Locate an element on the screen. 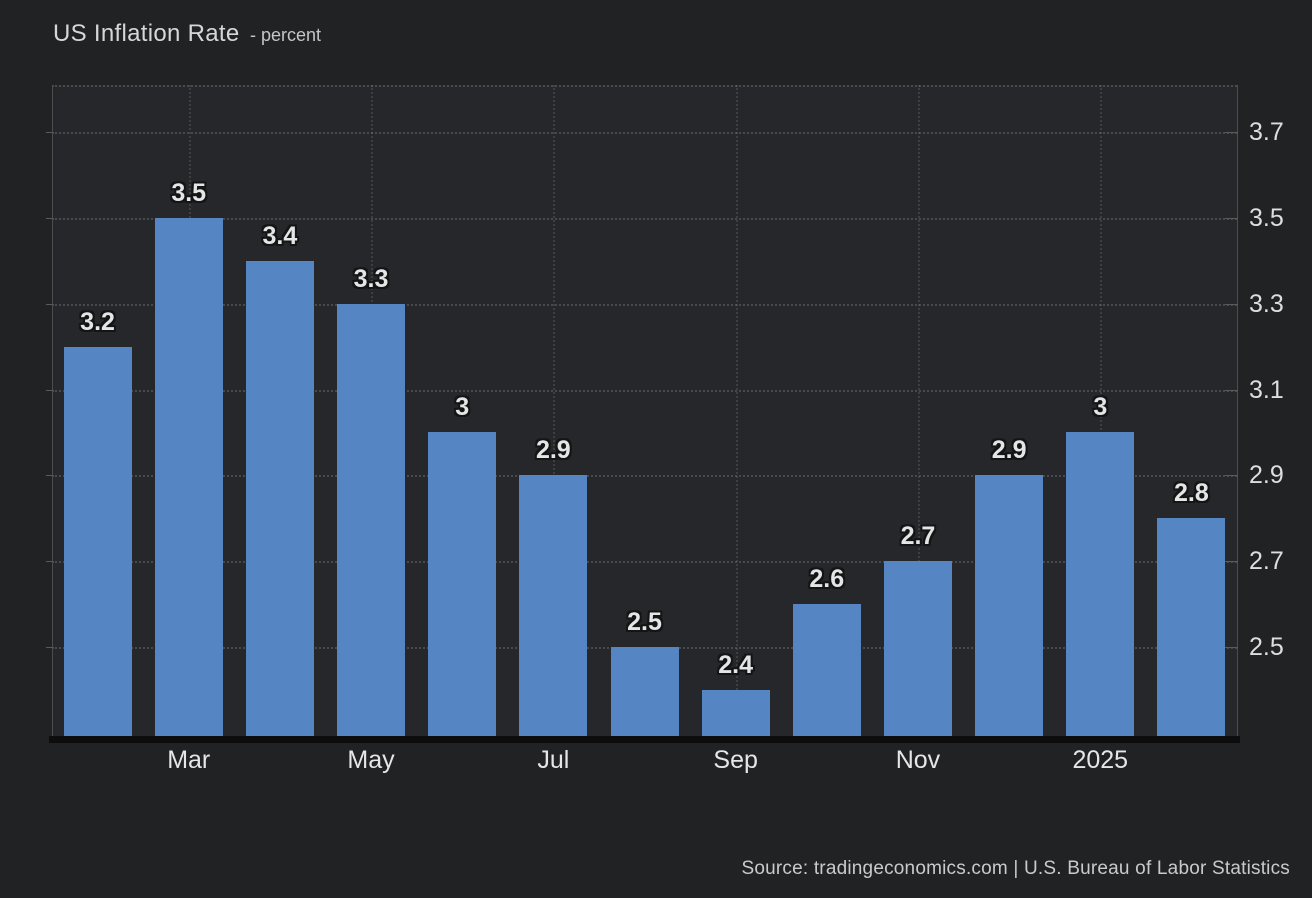 Image resolution: width=1312 pixels, height=898 pixels. x-tick-label: Mar is located at coordinates (189, 760).